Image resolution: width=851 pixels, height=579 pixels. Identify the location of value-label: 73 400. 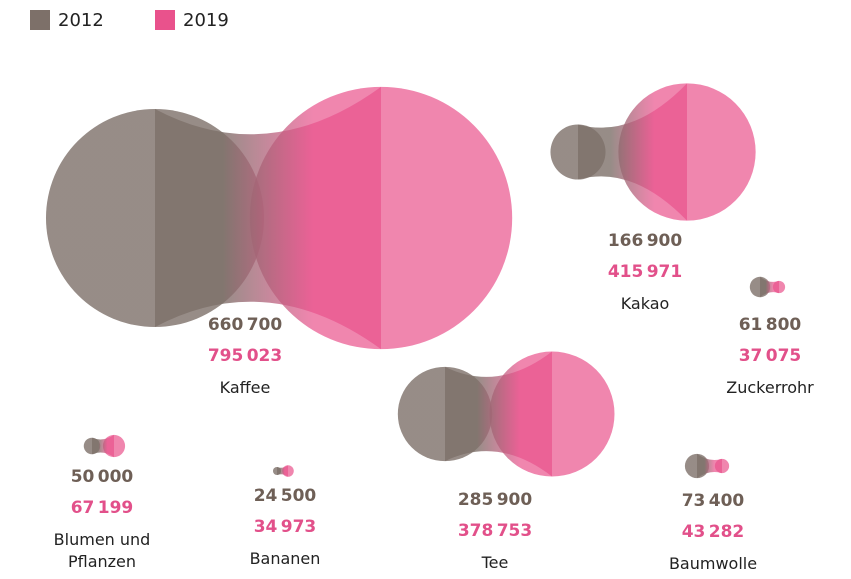
(713, 501).